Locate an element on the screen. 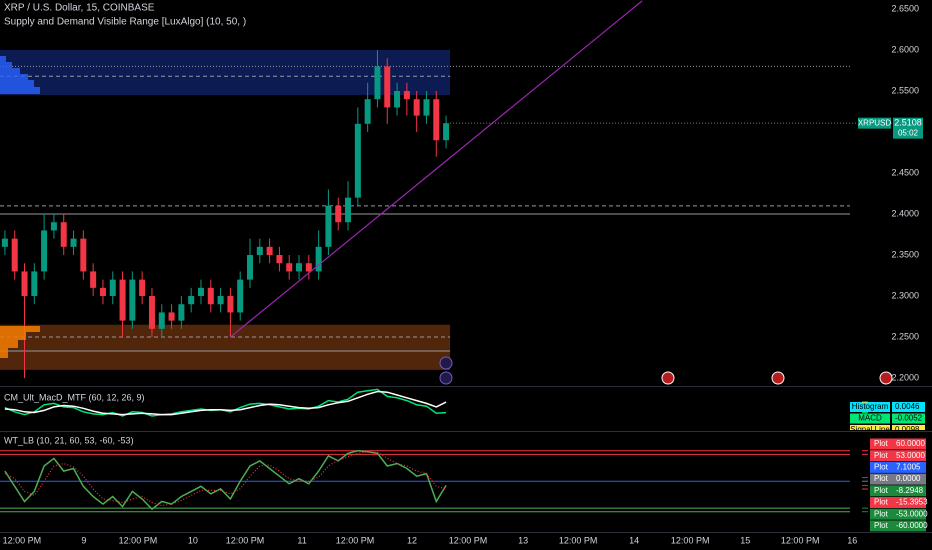 The height and width of the screenshot is (550, 932). x-tick-label: 11 is located at coordinates (301, 540).